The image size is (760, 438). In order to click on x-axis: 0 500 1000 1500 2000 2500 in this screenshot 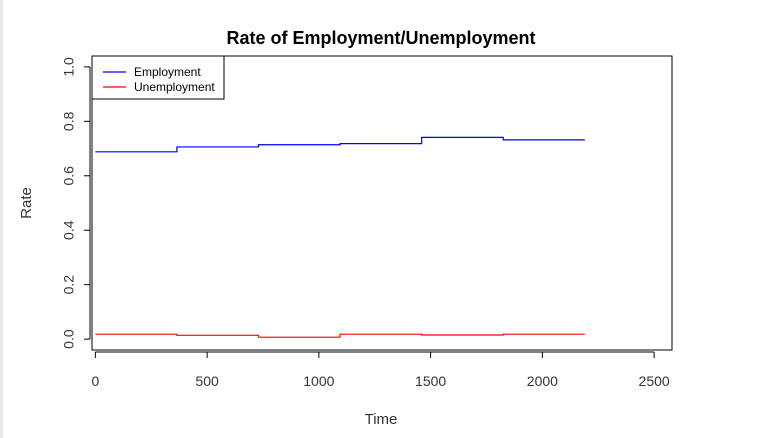, I will do `click(380, 370)`.